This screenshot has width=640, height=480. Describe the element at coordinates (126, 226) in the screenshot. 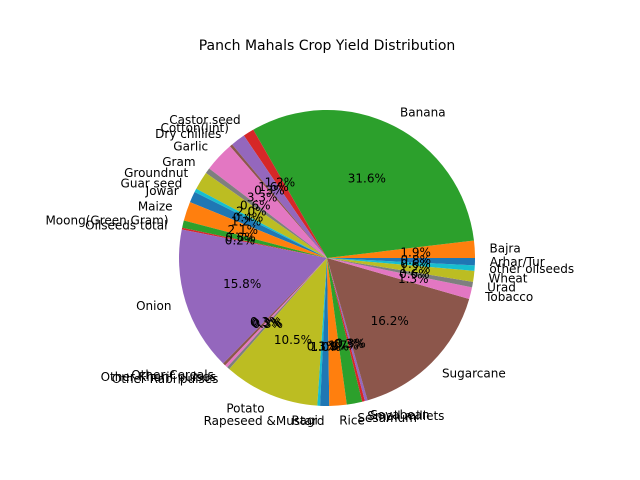

I see `slice-category-label: Oilseeds total` at that location.